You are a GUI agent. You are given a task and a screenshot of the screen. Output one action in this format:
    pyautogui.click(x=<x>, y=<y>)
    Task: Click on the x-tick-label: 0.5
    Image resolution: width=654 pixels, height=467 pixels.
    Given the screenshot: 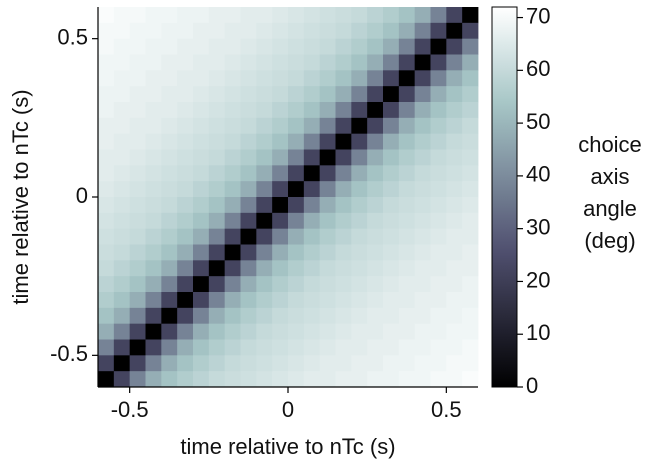 What is the action you would take?
    pyautogui.click(x=446, y=409)
    